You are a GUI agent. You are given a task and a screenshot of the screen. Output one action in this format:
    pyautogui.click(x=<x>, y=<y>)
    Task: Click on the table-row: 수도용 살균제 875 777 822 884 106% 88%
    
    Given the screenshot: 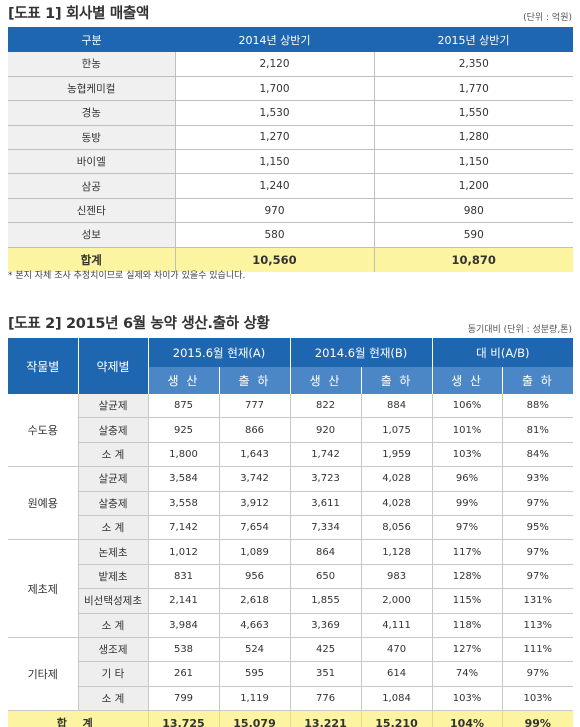 What is the action you would take?
    pyautogui.click(x=291, y=430)
    